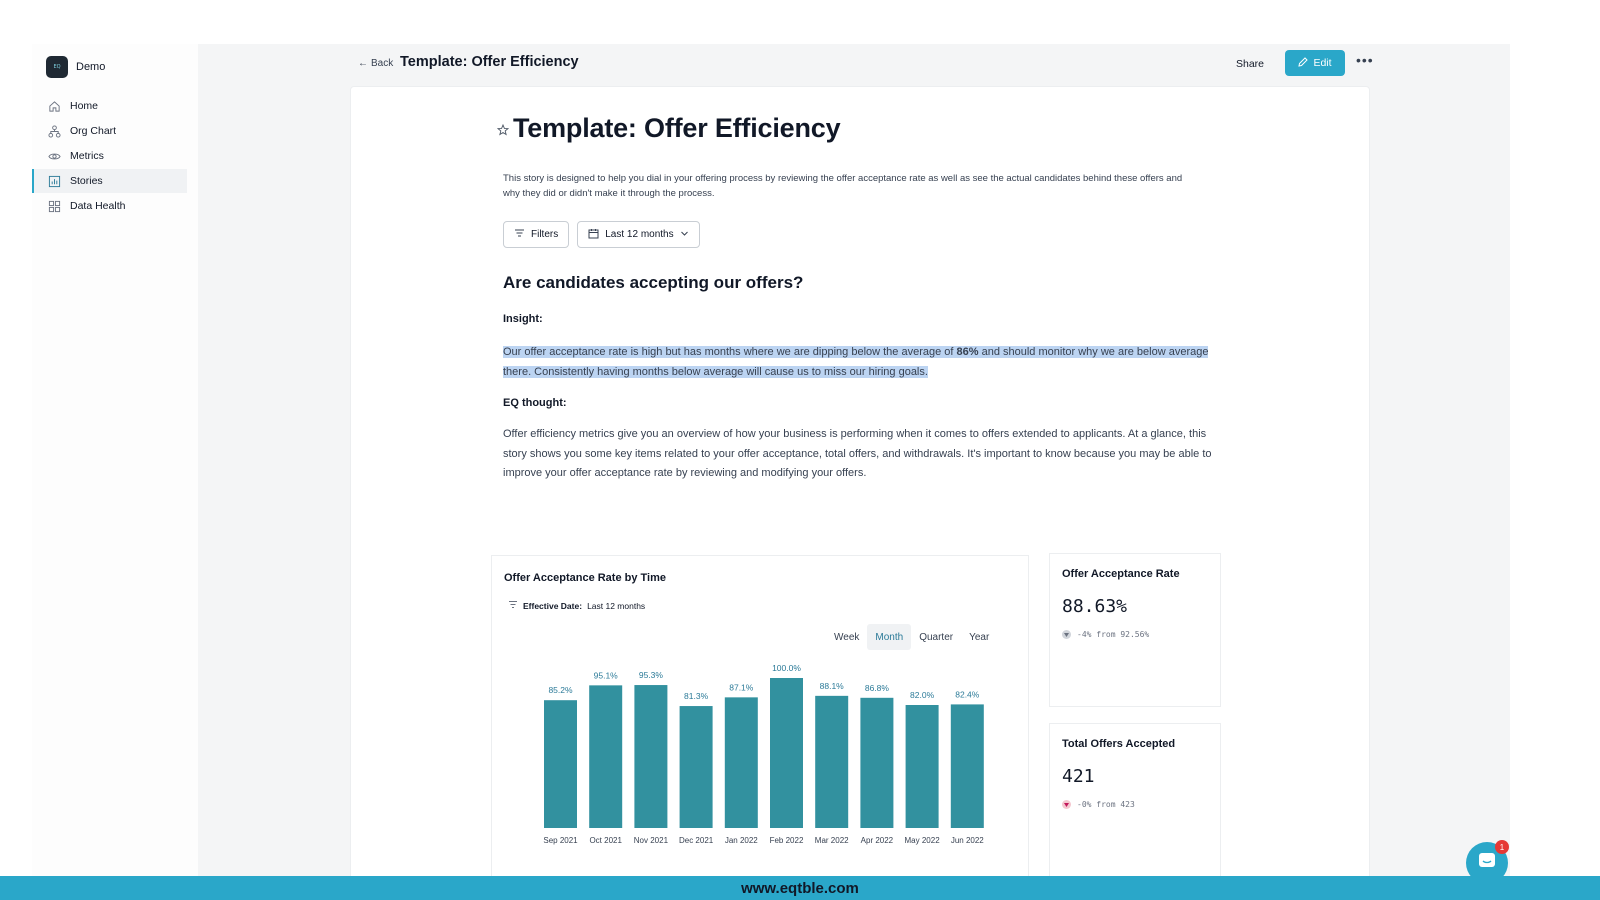 The image size is (1600, 900). What do you see at coordinates (115, 106) in the screenshot?
I see `sidebar-item-home: Home` at bounding box center [115, 106].